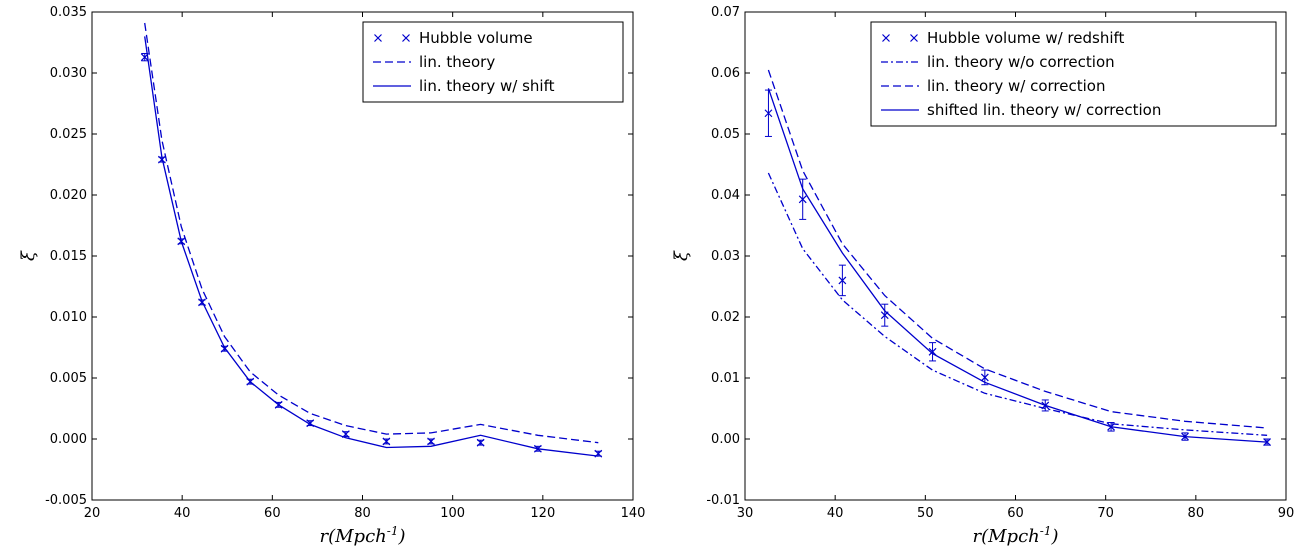 This screenshot has height=554, width=1300. What do you see at coordinates (725, 134) in the screenshot?
I see `y-tick-label: 0.05` at bounding box center [725, 134].